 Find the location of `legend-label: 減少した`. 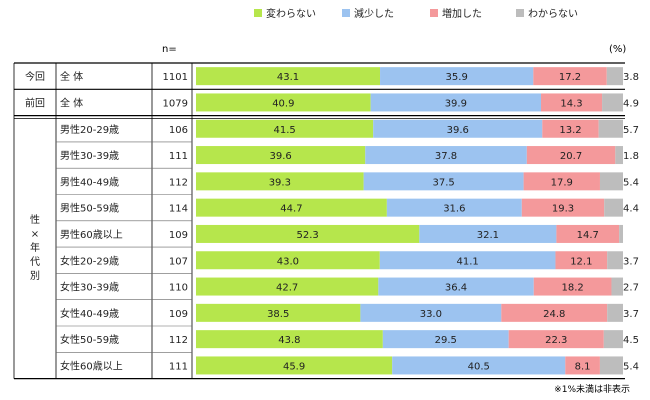

legend-label: 減少した is located at coordinates (374, 13).